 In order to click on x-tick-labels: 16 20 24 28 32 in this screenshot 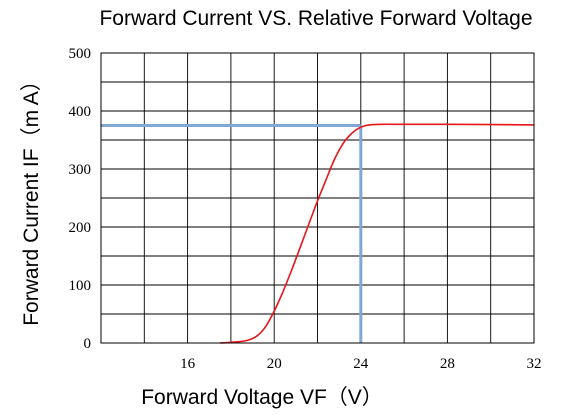, I will do `click(360, 364)`.